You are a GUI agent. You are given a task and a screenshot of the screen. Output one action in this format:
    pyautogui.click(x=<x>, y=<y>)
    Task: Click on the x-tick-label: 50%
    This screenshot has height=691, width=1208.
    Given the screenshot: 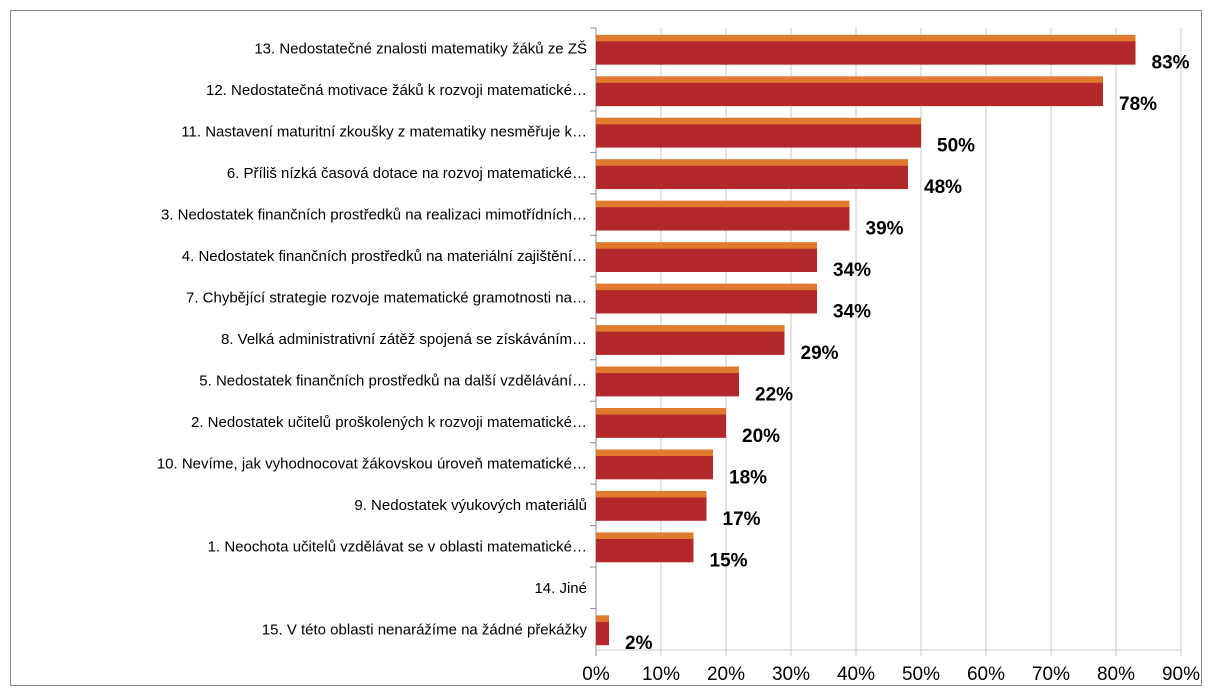 What is the action you would take?
    pyautogui.click(x=921, y=674)
    